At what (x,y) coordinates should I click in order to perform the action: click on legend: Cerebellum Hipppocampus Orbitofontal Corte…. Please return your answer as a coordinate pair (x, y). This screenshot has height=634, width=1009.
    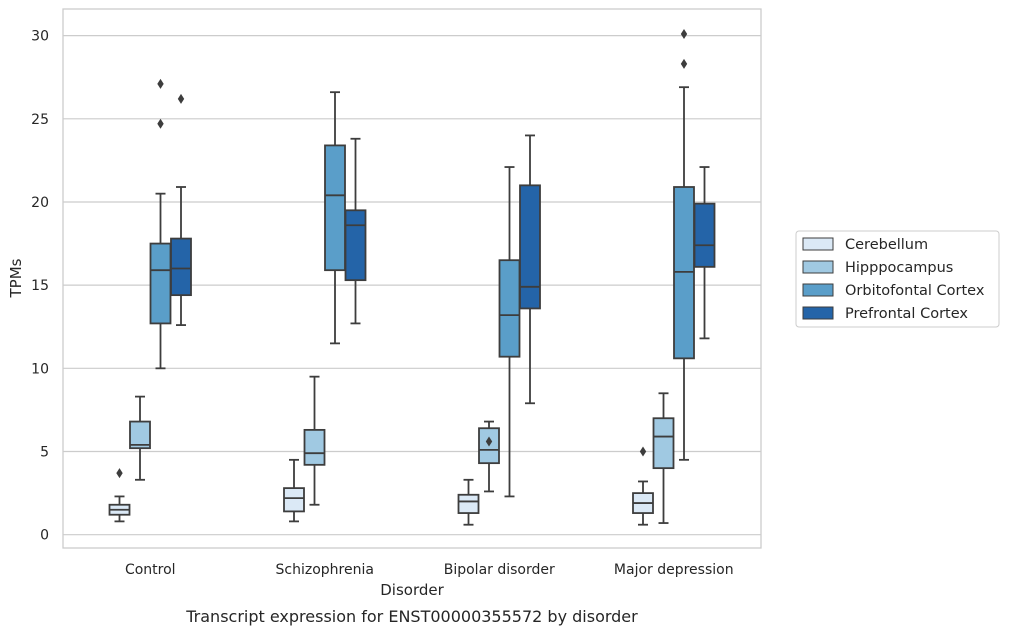
    Looking at the image, I should click on (897, 279).